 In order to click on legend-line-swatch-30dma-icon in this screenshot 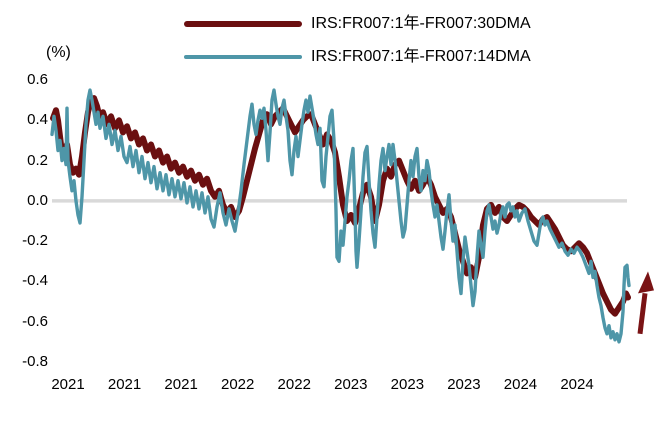, I will do `click(243, 24)`.